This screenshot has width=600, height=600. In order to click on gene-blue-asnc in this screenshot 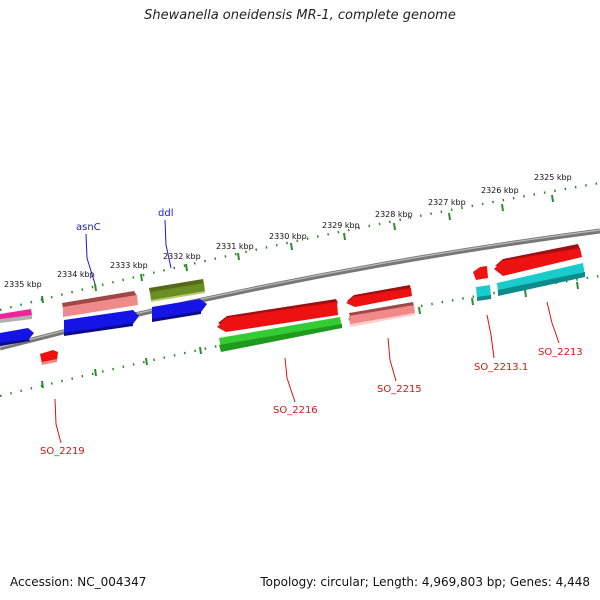, I will do `click(101, 322)`.